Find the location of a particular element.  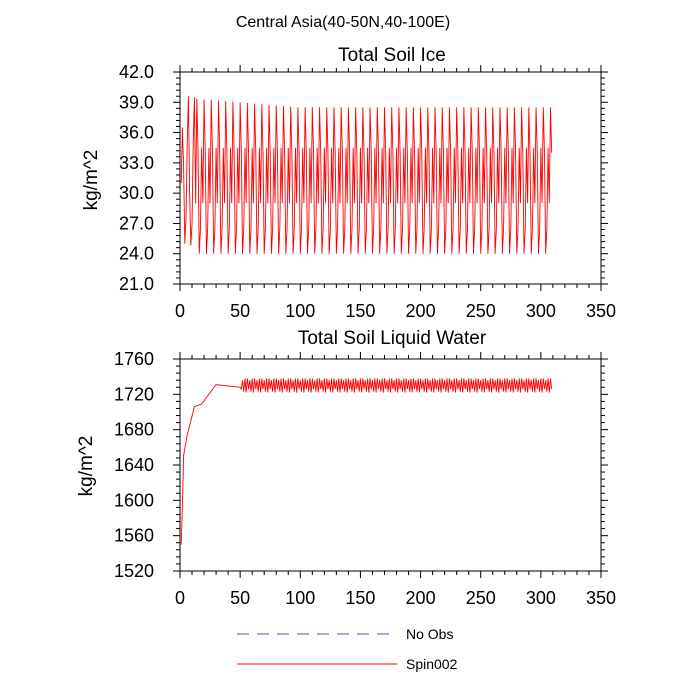

chart-title: Total Soil Ice is located at coordinates (392, 55).